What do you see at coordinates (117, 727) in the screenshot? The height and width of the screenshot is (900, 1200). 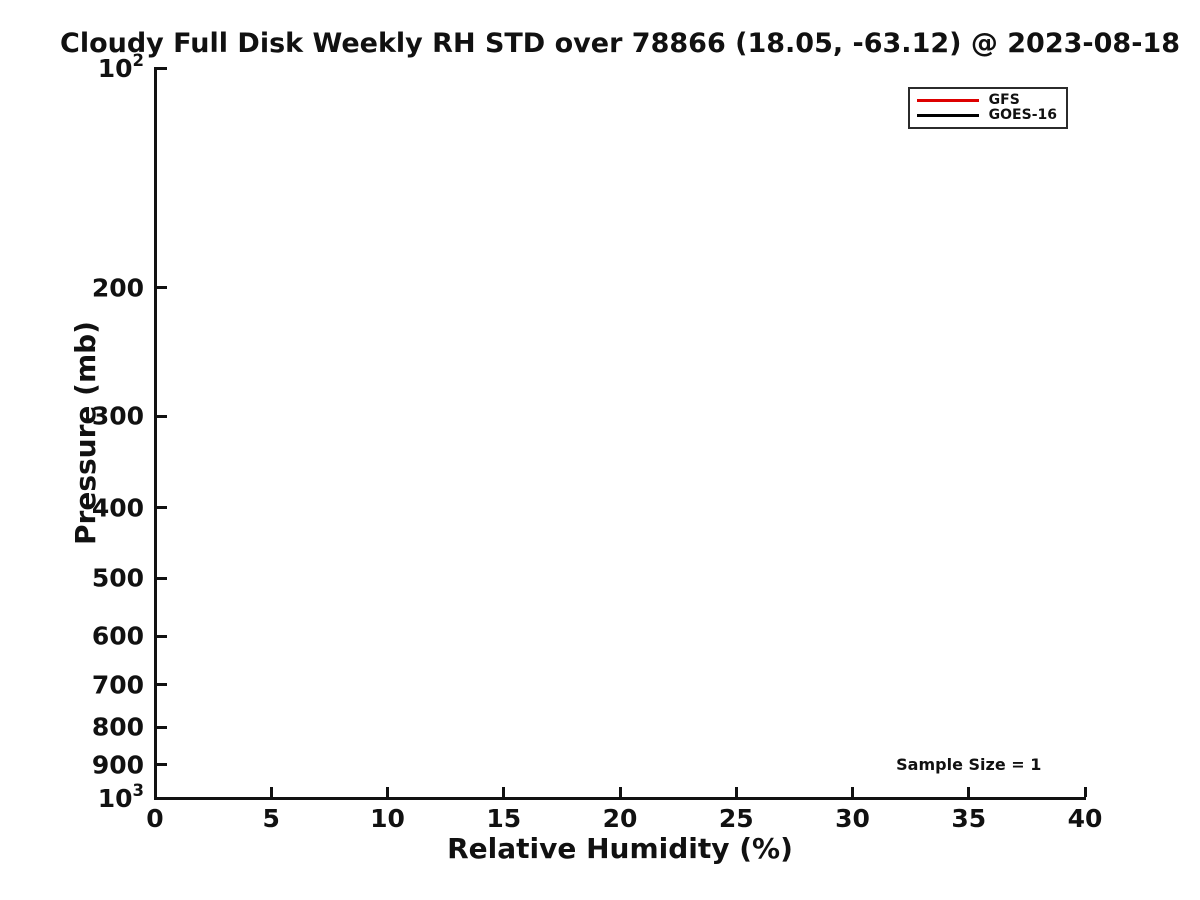 I see `y-tick-label: 800` at bounding box center [117, 727].